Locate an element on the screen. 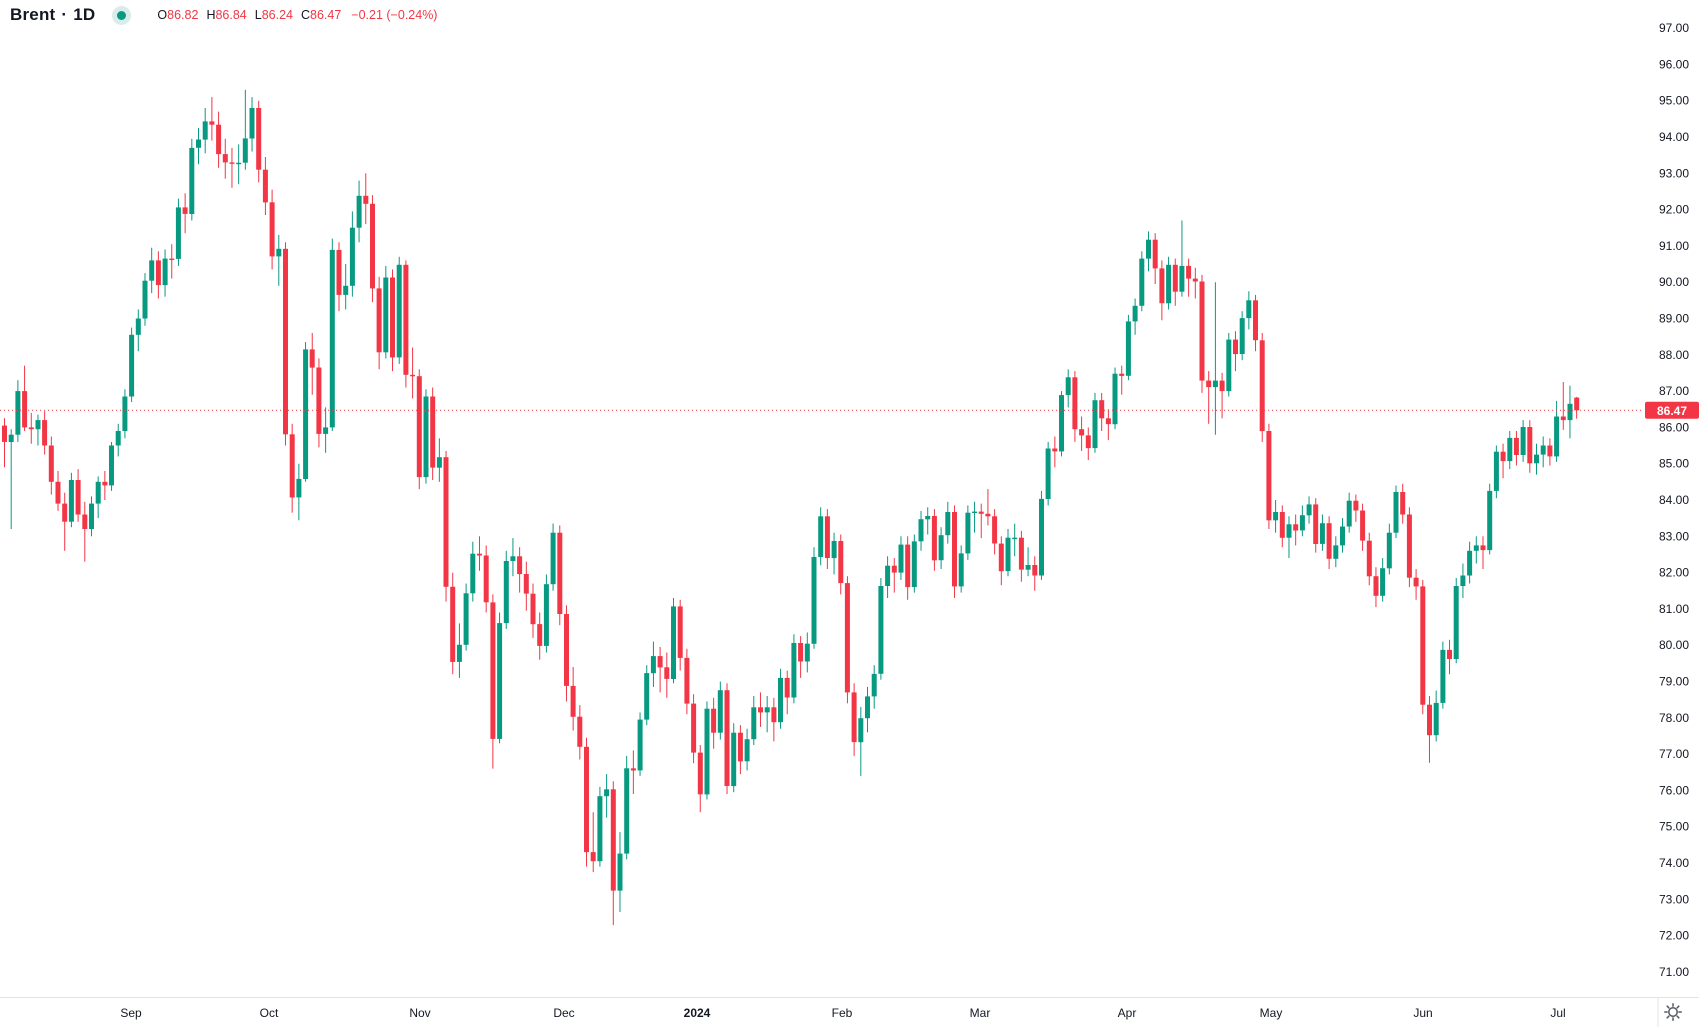 The width and height of the screenshot is (1699, 1027). time-axis: Sep Oct Nov Dec 2024 Feb Mar Apr May Jun Jul is located at coordinates (849, 1012).